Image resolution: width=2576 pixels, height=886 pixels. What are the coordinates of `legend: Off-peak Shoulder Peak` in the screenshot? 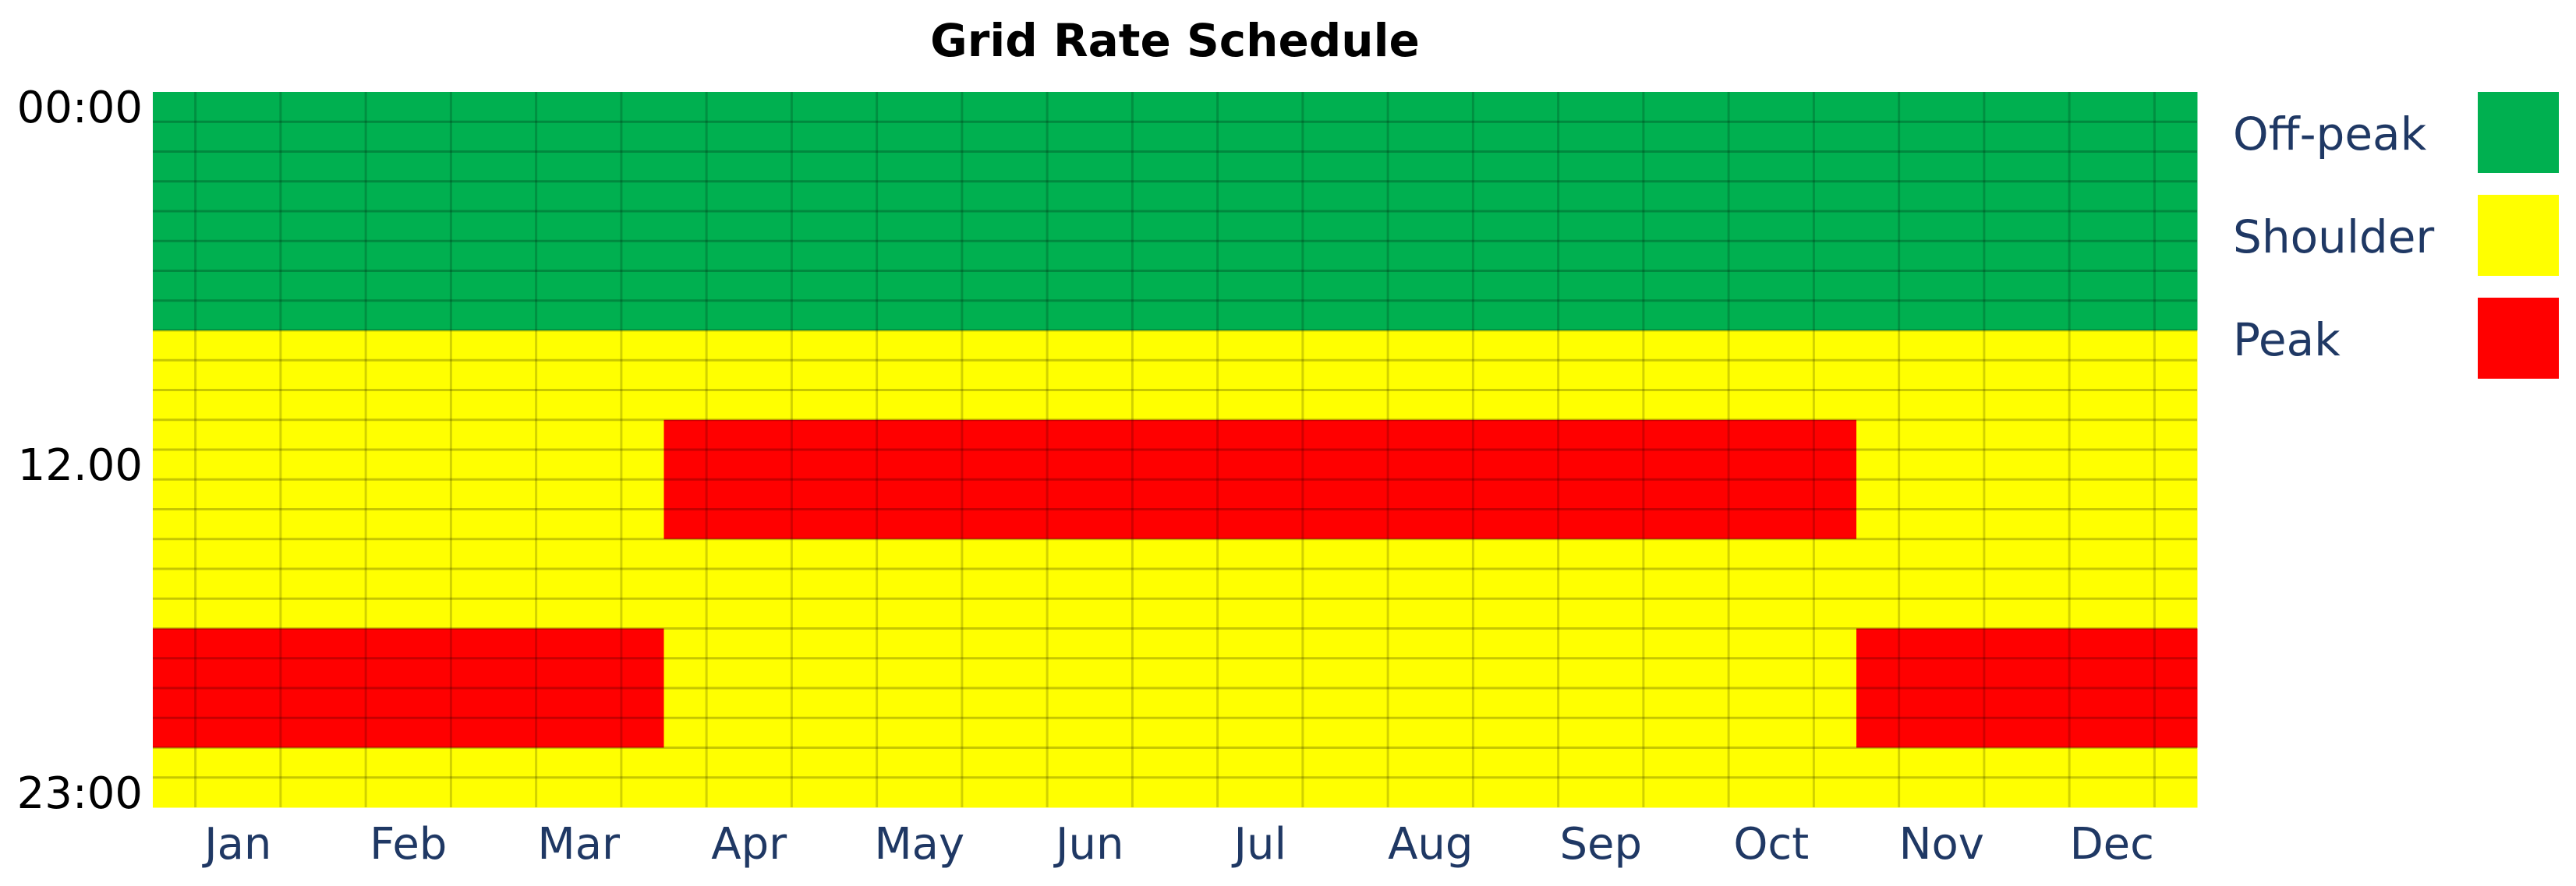 It's located at (2397, 246).